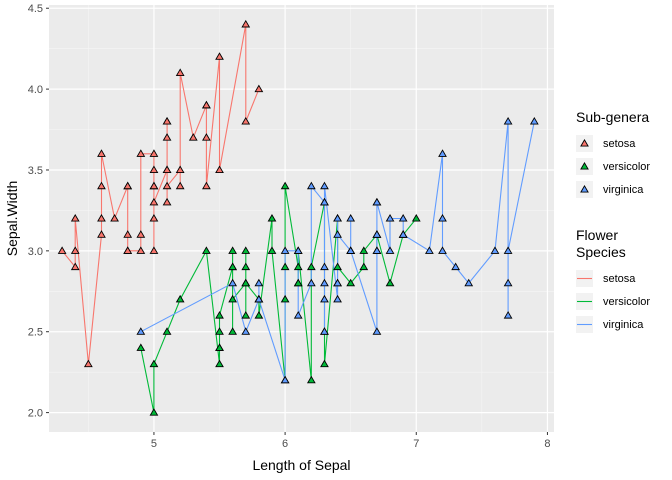  Describe the element at coordinates (301, 465) in the screenshot. I see `x-axis-title: Length of Sepal` at that location.